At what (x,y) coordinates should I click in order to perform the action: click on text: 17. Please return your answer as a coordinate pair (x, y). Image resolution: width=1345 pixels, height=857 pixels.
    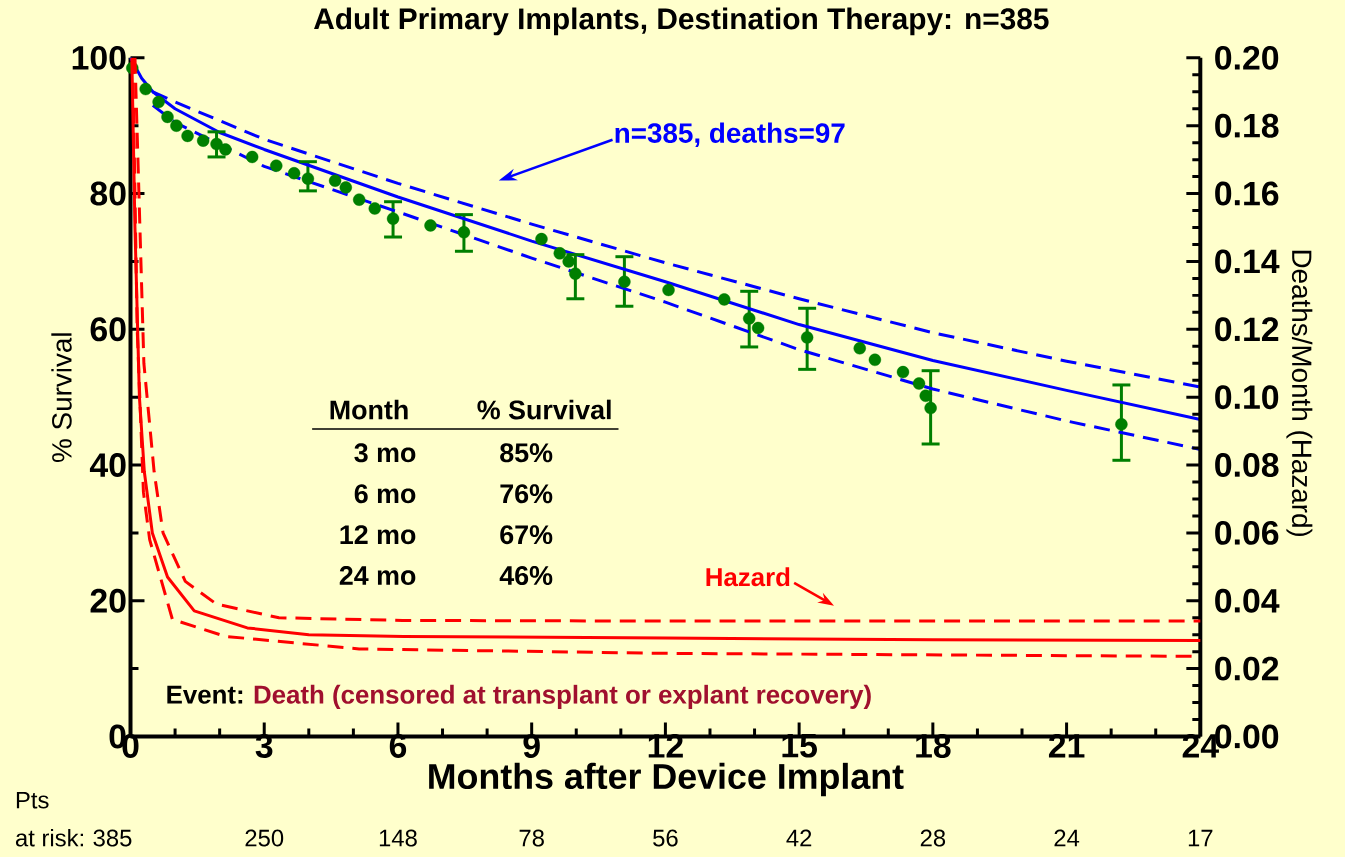
    Looking at the image, I should click on (1200, 838).